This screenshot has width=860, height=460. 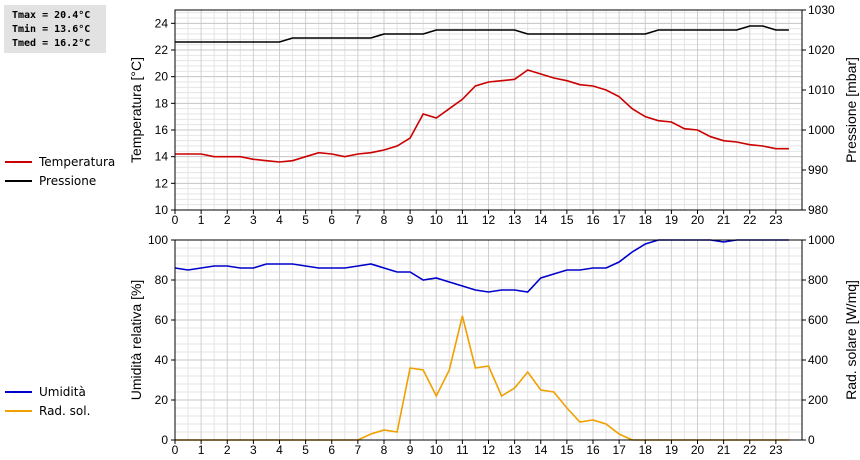 I want to click on y-left-tick-label: 22, so click(x=162, y=50).